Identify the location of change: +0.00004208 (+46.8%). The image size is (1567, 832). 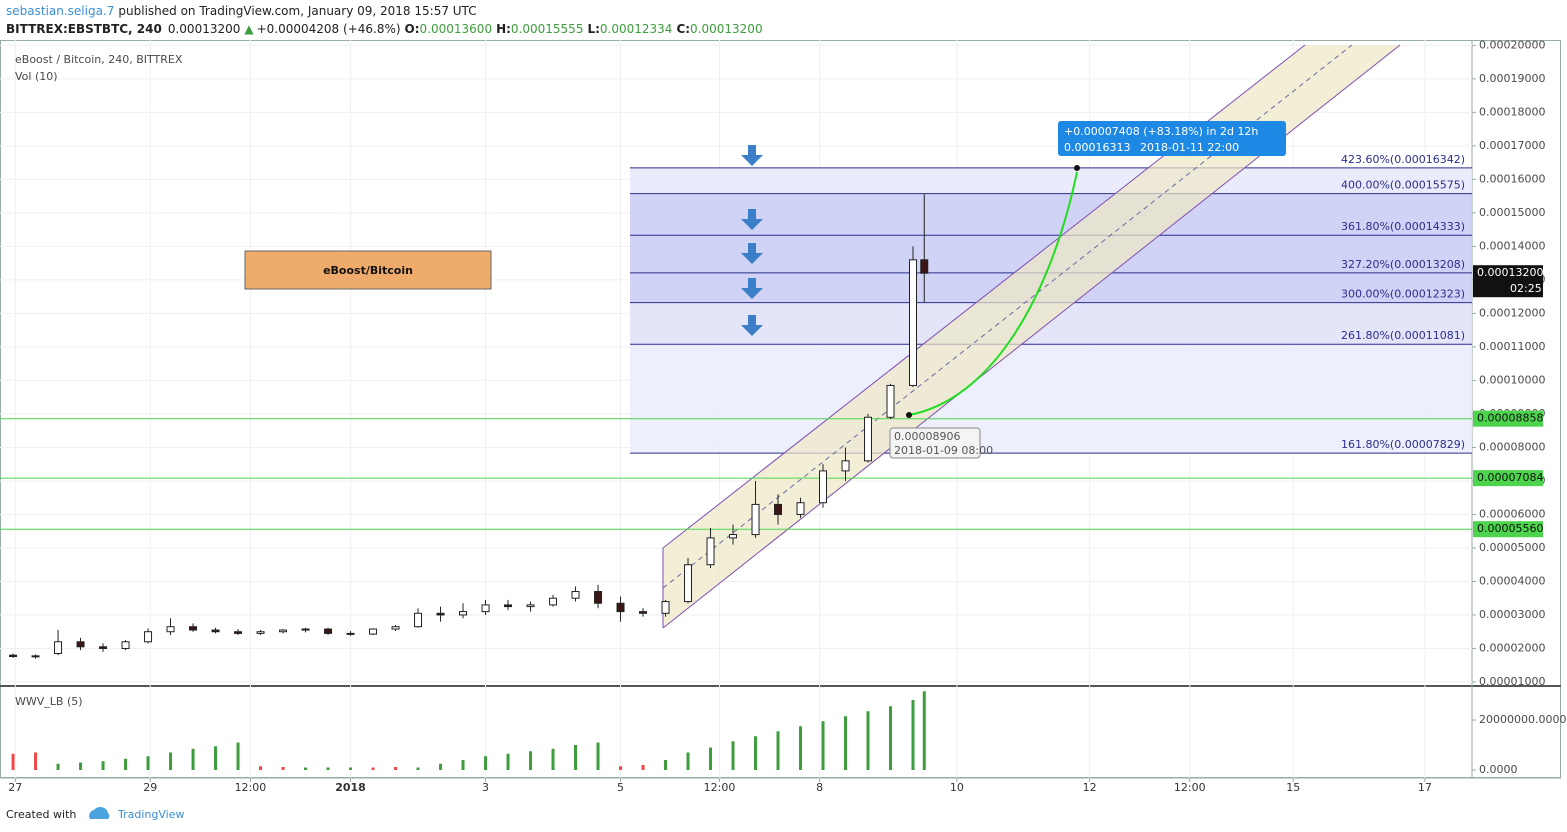
(329, 29).